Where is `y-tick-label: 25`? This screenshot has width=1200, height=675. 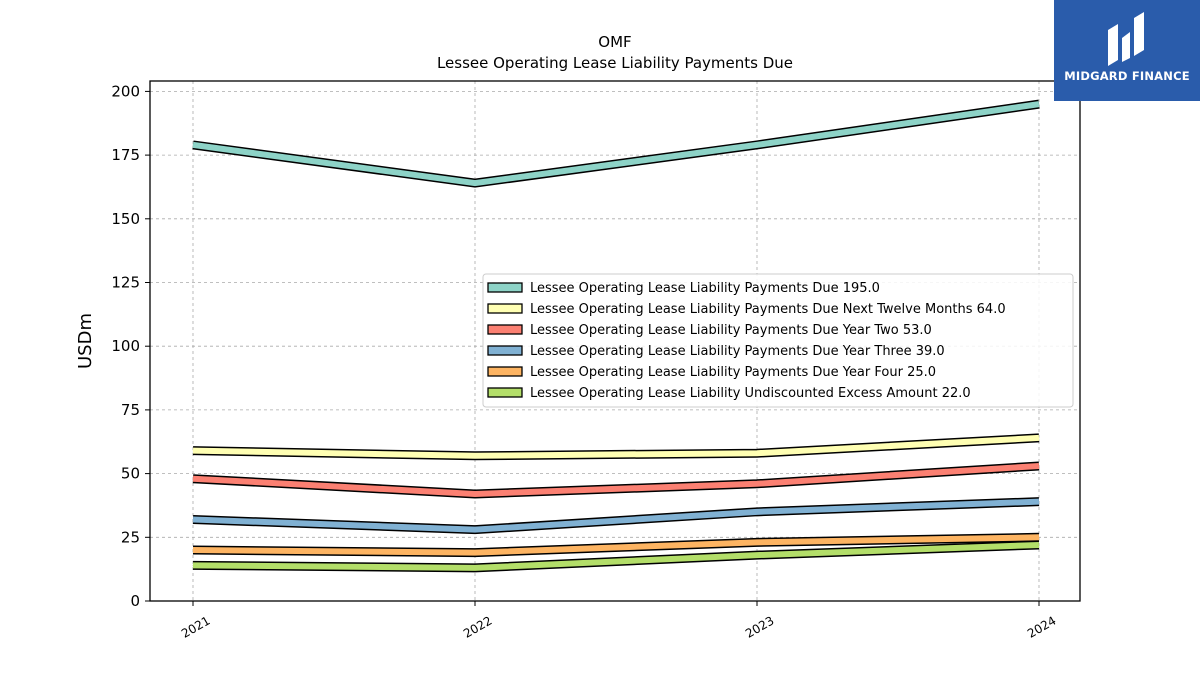
y-tick-label: 25 is located at coordinates (130, 537).